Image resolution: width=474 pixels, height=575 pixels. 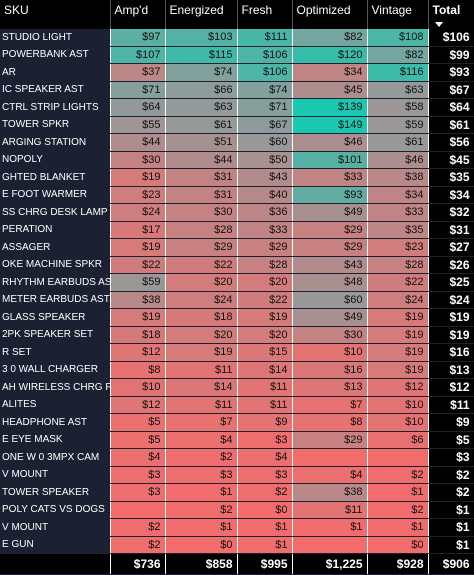 What do you see at coordinates (451, 282) in the screenshot?
I see `total-cell: $25` at bounding box center [451, 282].